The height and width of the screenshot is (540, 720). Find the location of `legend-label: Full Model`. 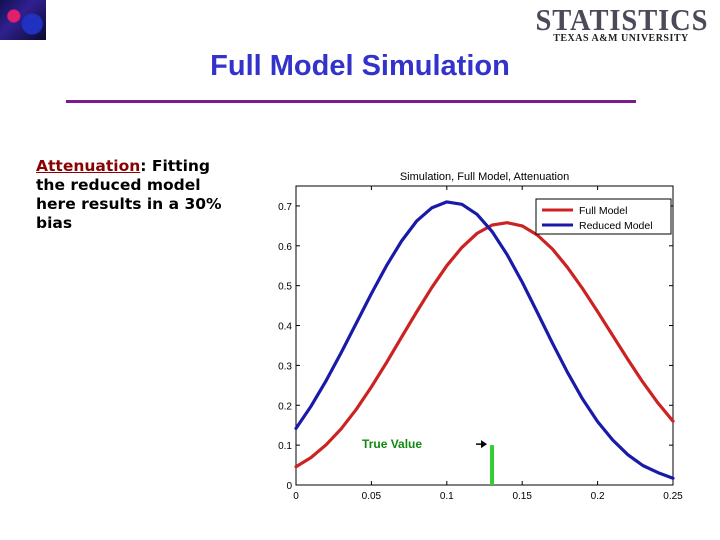

legend-label: Full Model is located at coordinates (603, 211).